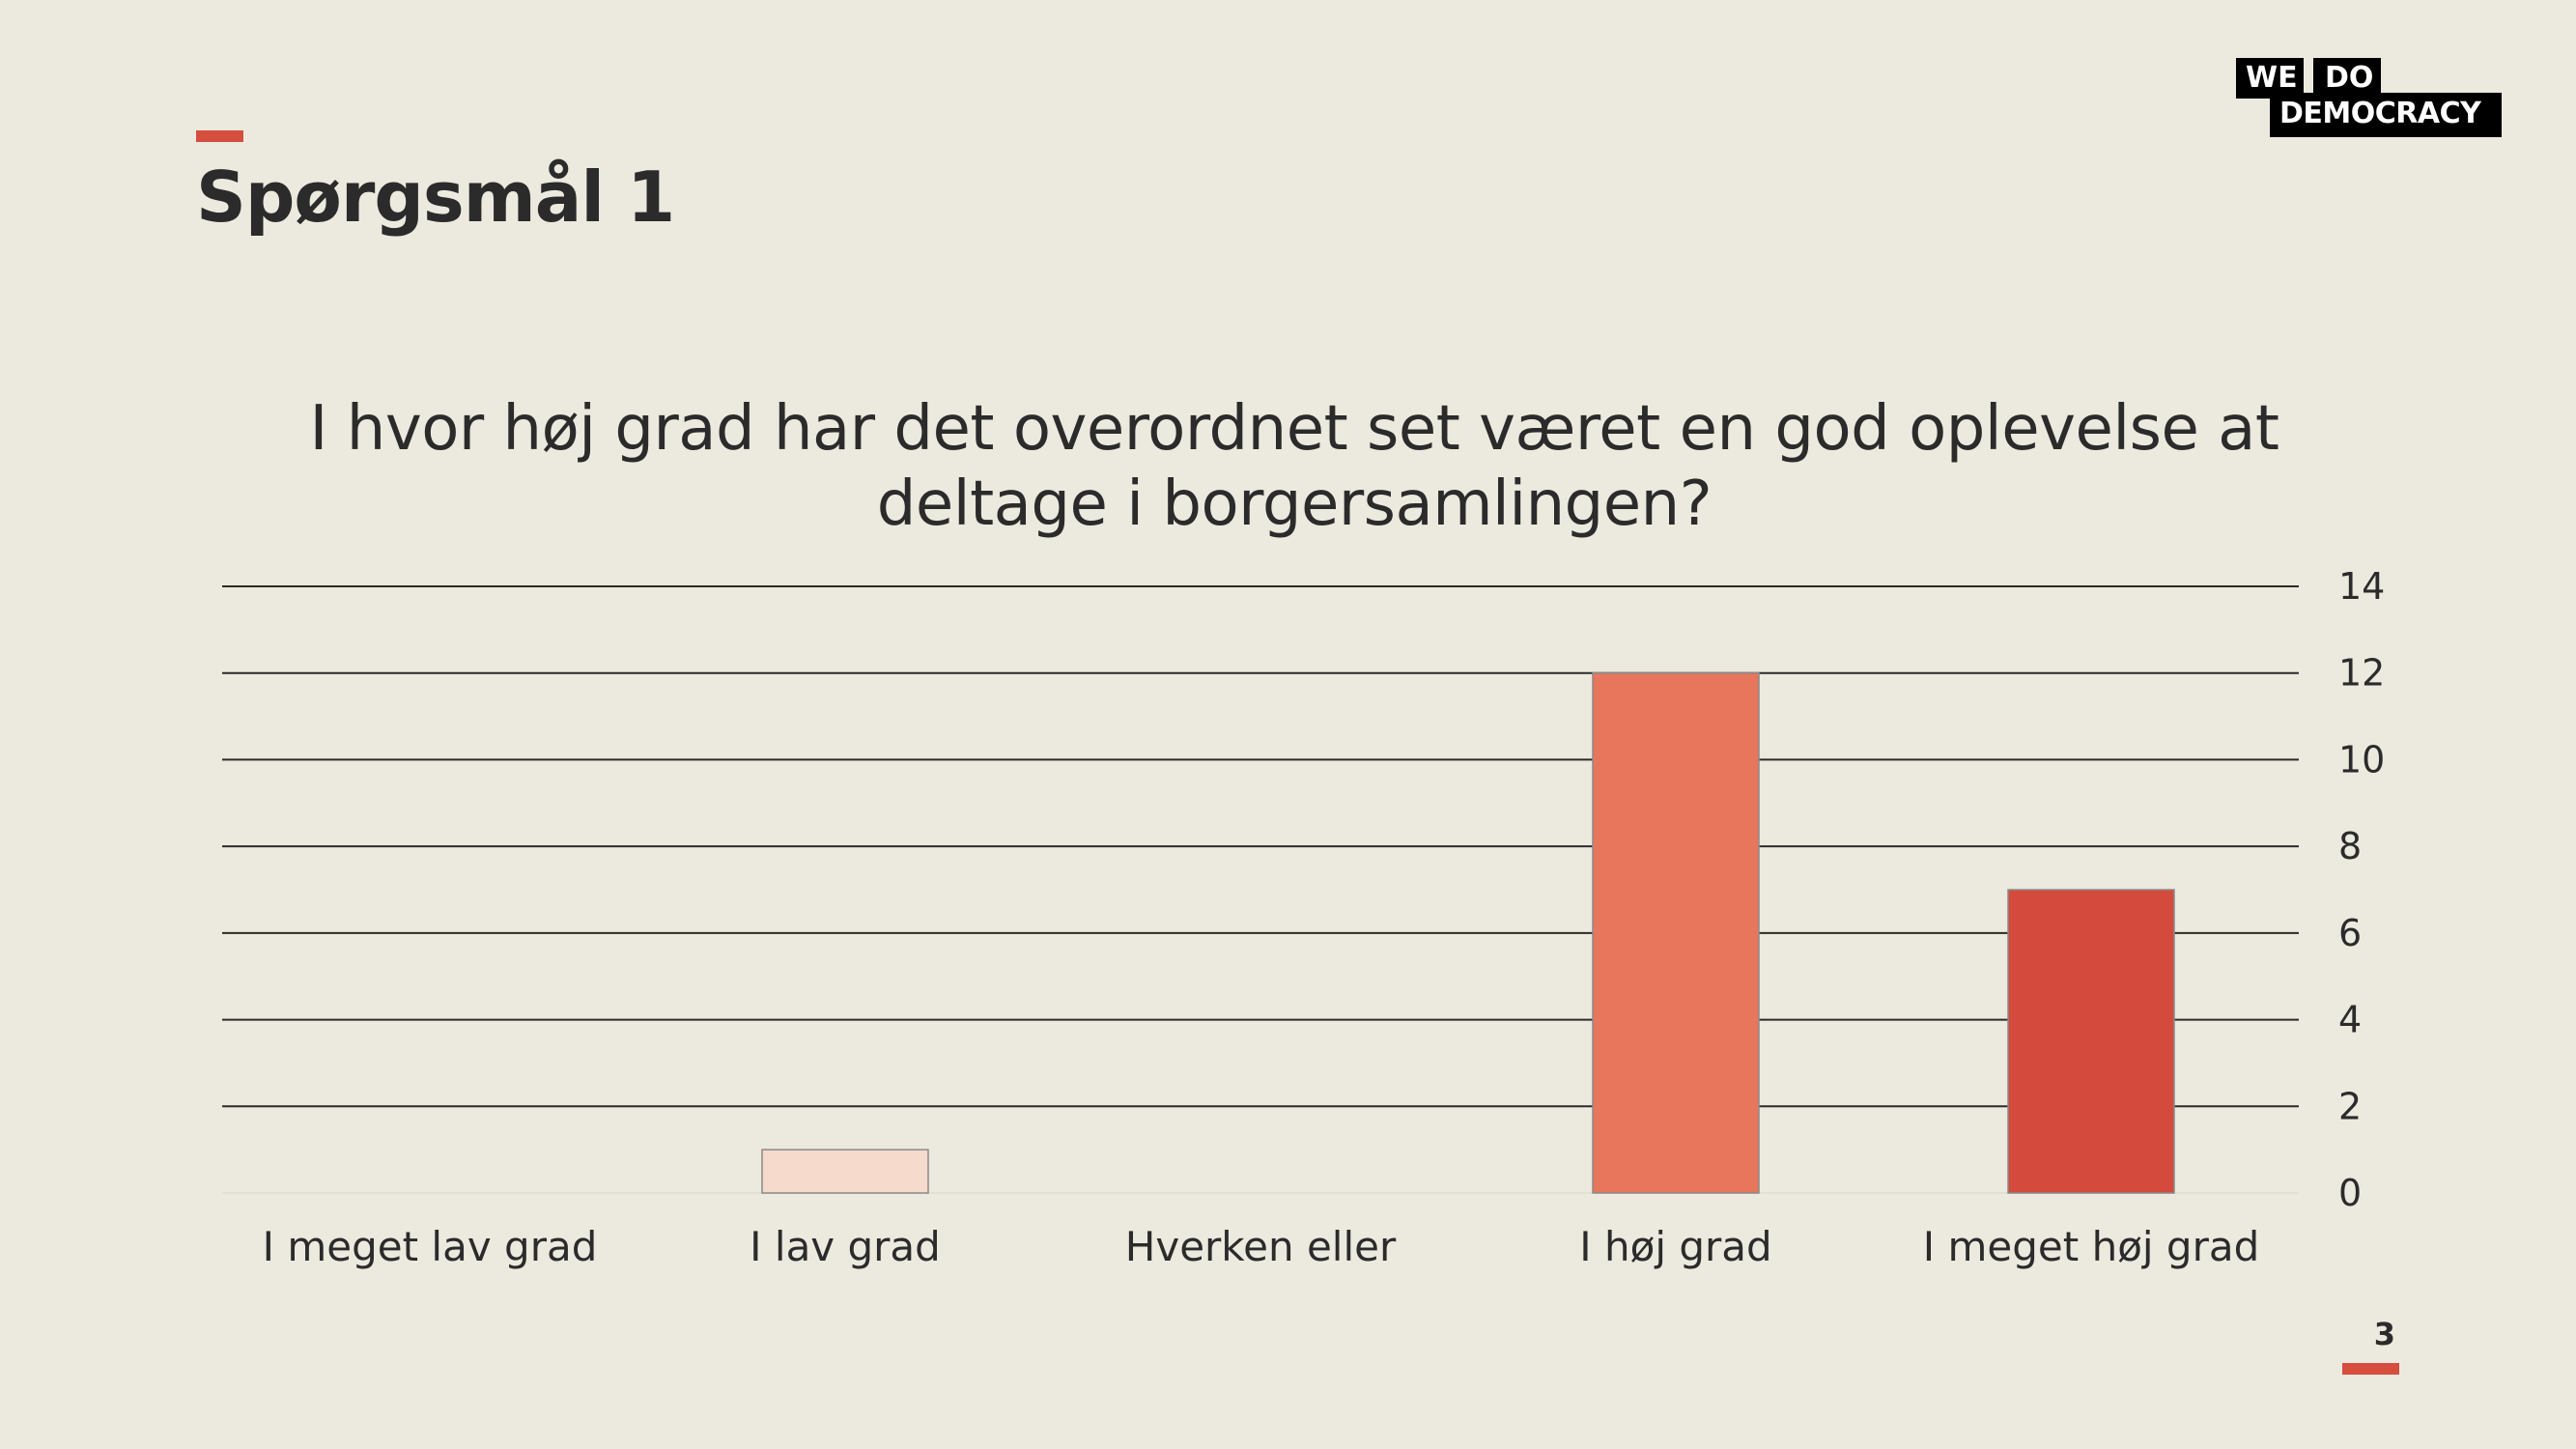  Describe the element at coordinates (430, 1246) in the screenshot. I see `x-category-label: I meget lav grad` at that location.